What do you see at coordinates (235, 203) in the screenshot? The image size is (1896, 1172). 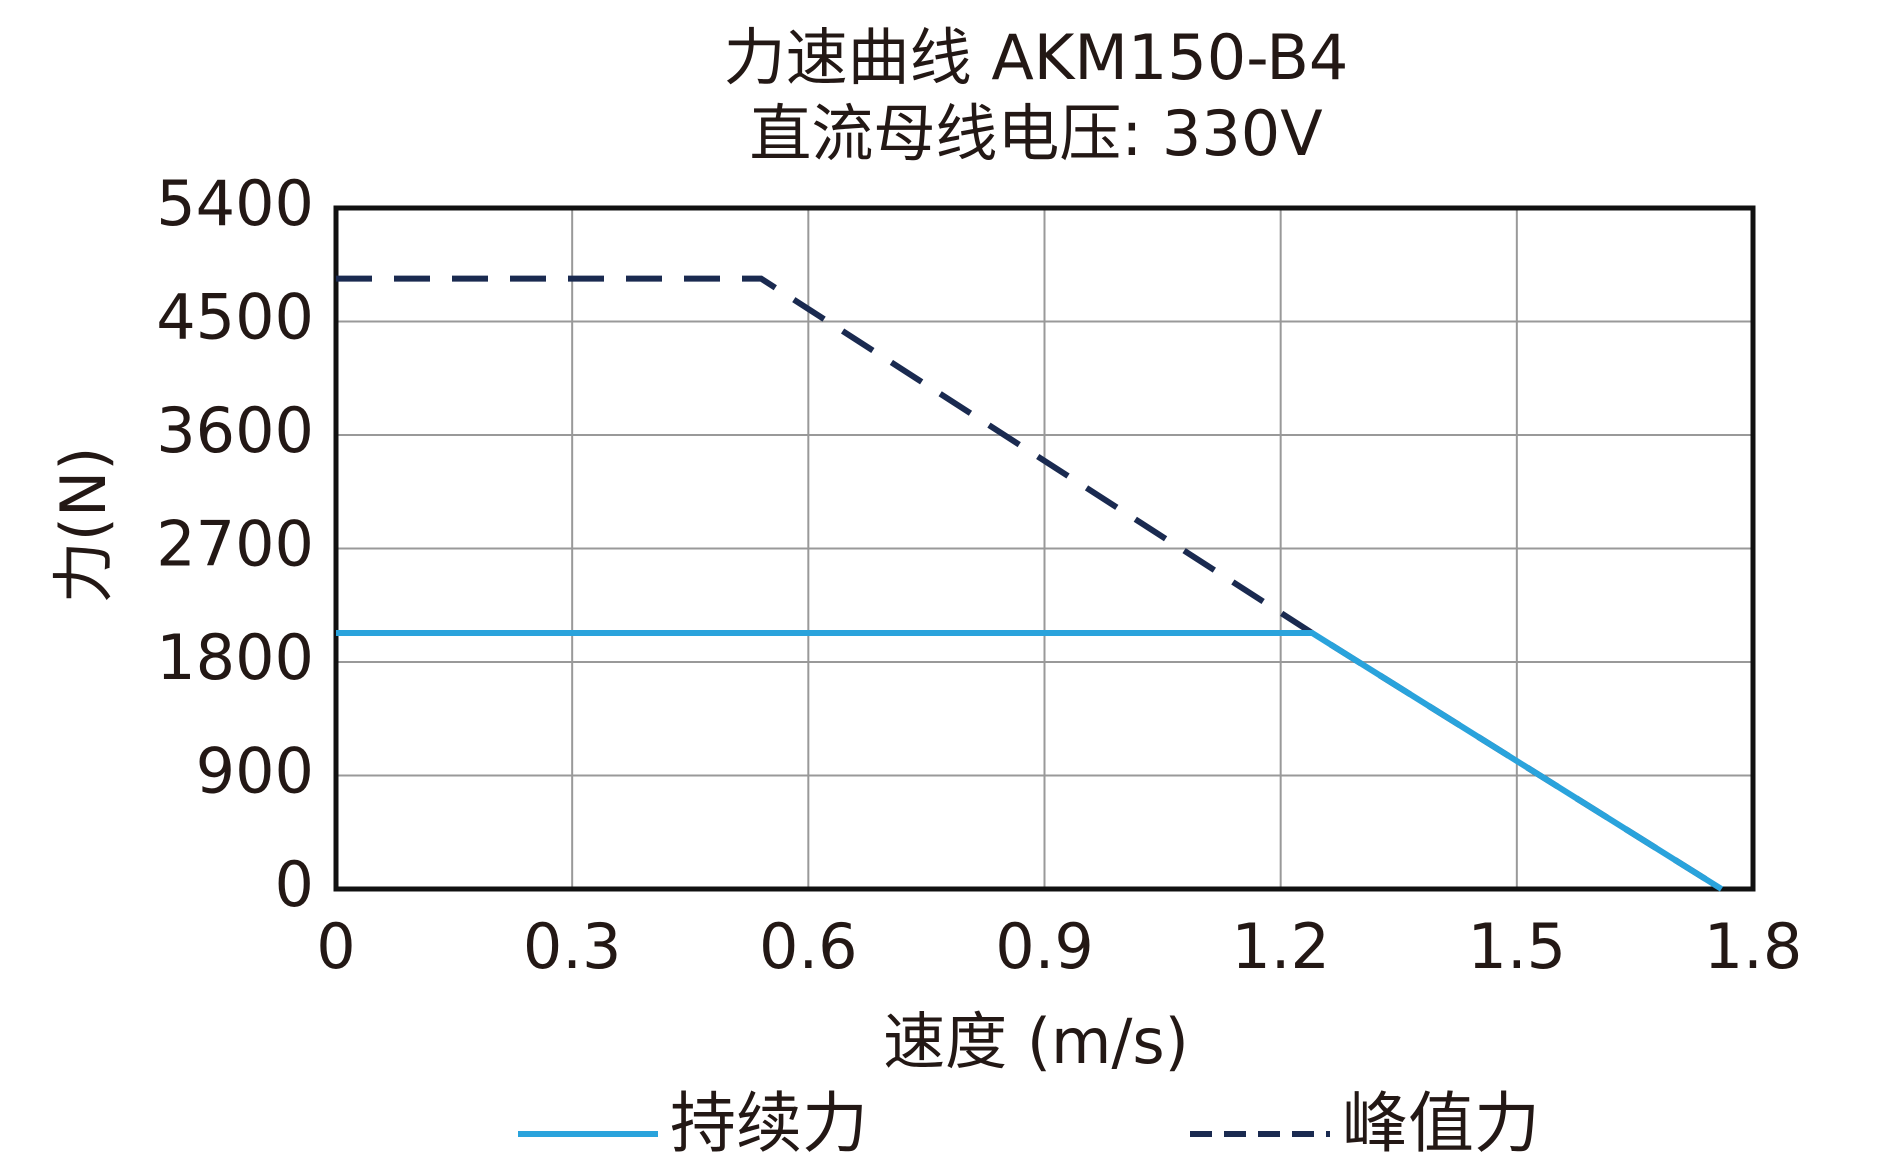 I see `y-tick-label: 5400` at bounding box center [235, 203].